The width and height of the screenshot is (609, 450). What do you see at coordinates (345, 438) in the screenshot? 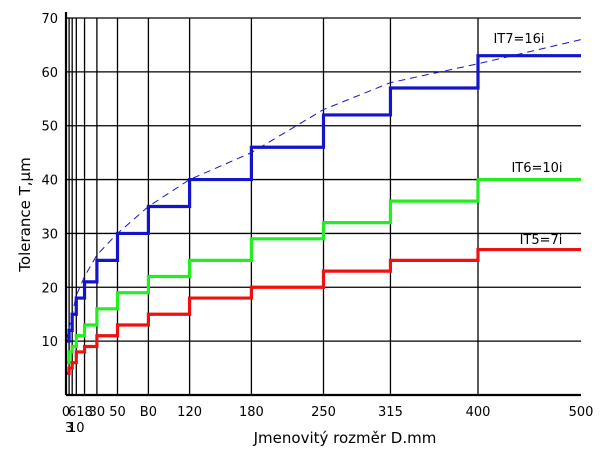
I see `x-axis-label: Jmenovitý rozměr D.mm` at bounding box center [345, 438].